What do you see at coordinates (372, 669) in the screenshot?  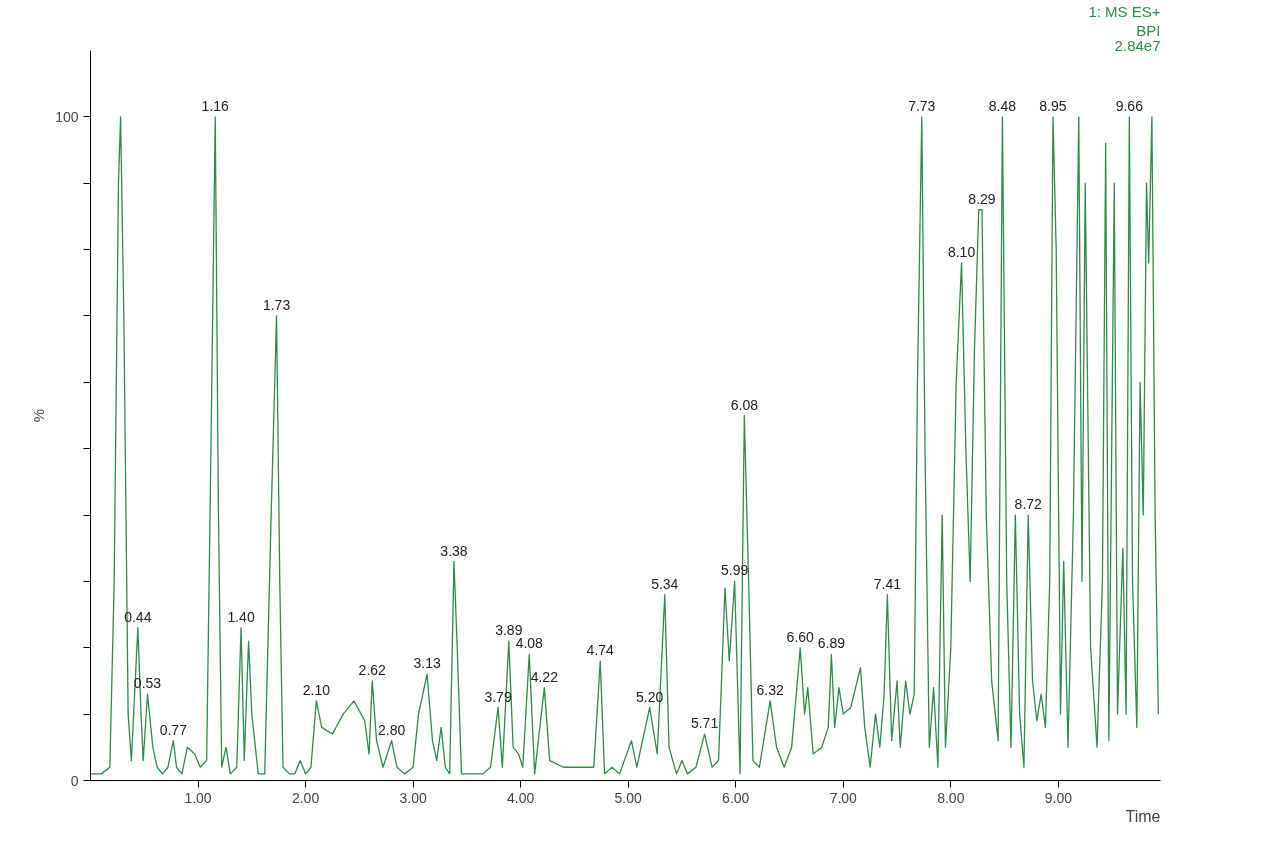 I see `annotation: 2.62` at bounding box center [372, 669].